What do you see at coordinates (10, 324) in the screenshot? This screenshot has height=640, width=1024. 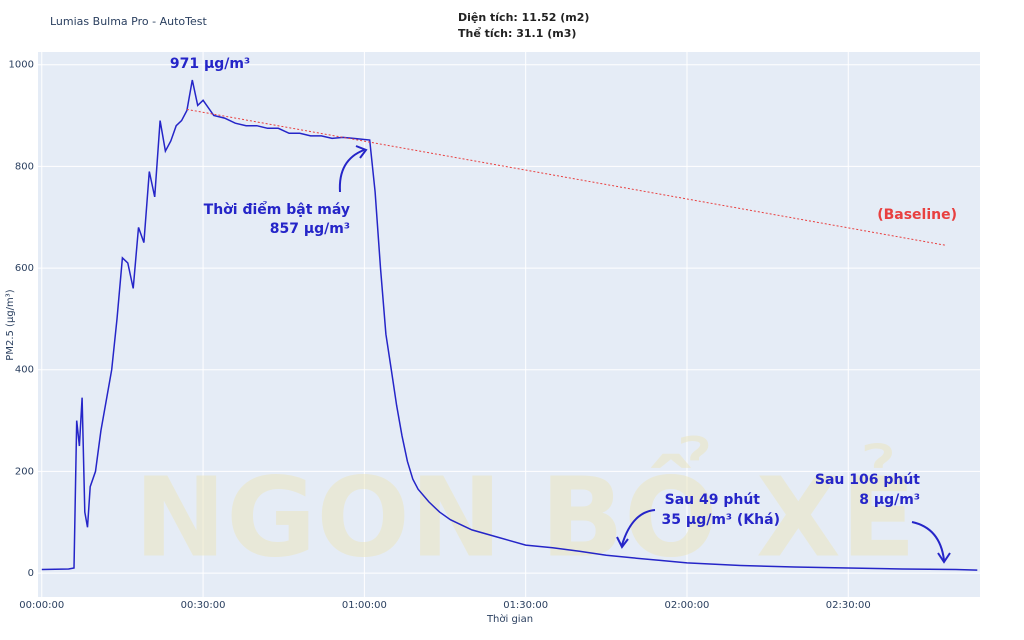 I see `y-axis-title: PM2.5 (µg/m³)` at bounding box center [10, 324].